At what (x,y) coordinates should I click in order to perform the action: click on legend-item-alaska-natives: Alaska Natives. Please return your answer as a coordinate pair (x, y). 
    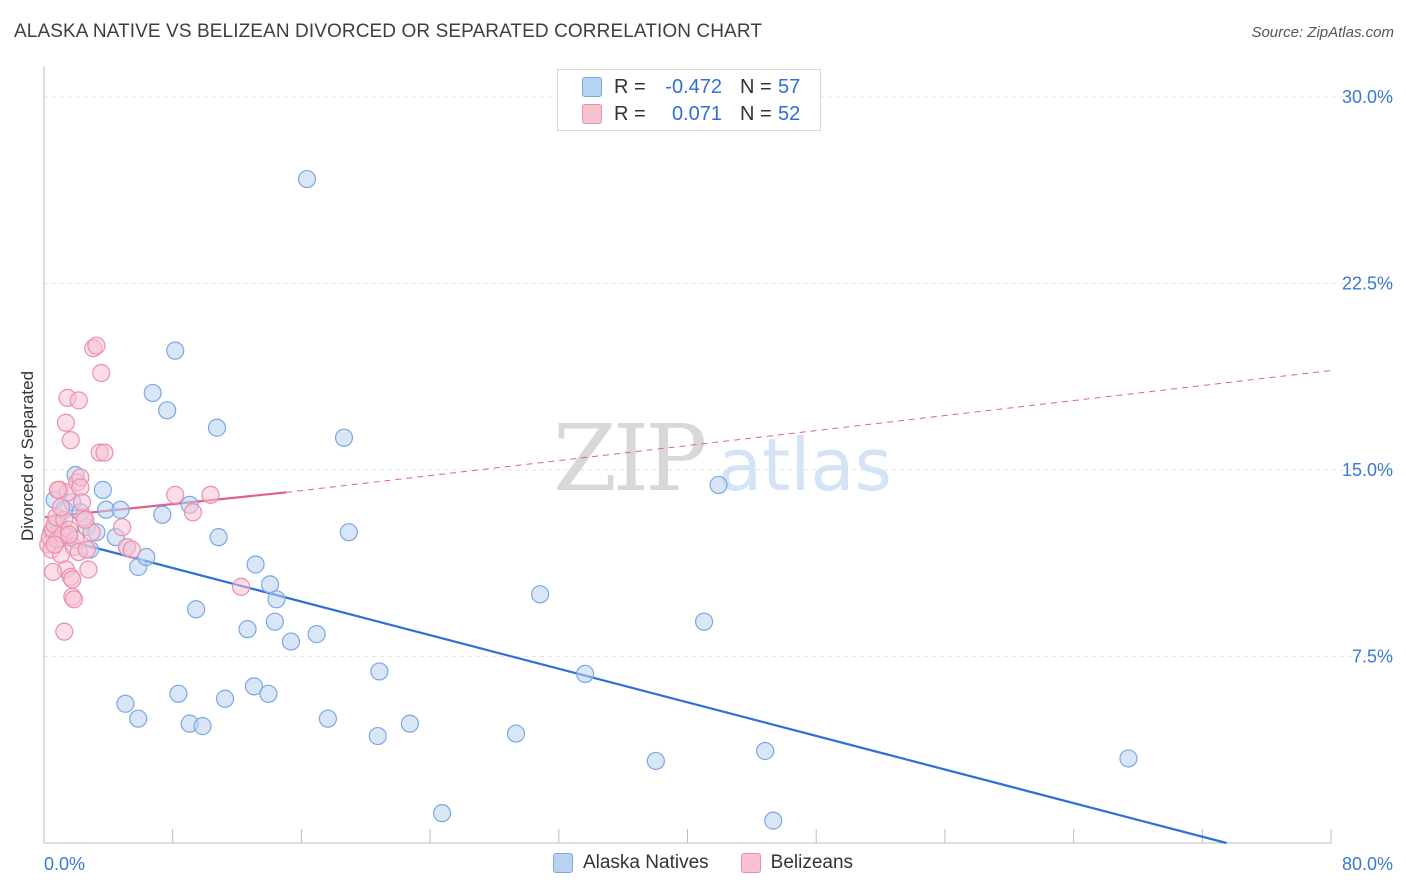
    Looking at the image, I should click on (630, 863).